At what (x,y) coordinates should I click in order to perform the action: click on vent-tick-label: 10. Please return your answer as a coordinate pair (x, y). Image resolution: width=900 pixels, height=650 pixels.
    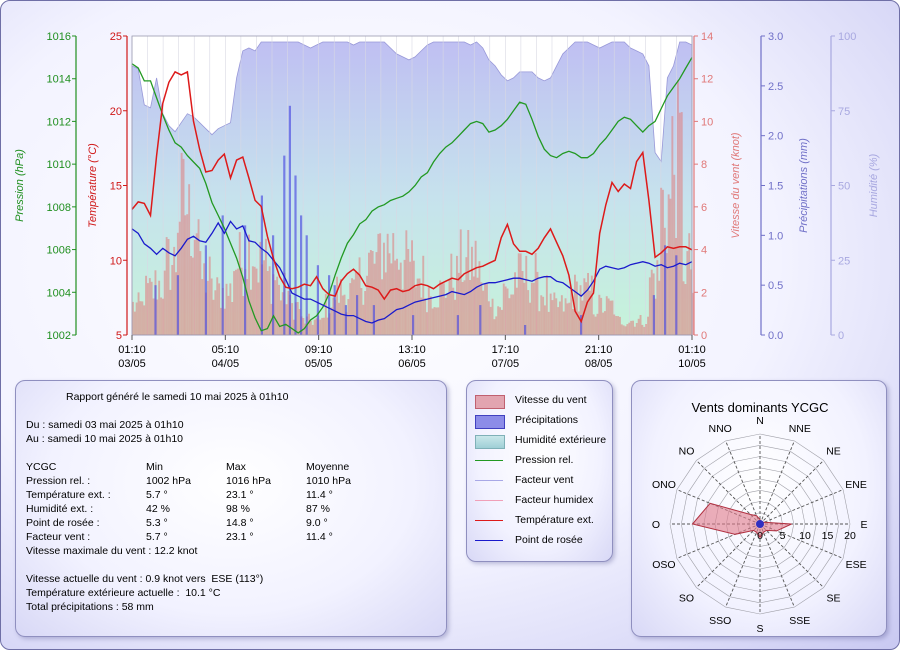
    Looking at the image, I should click on (707, 122).